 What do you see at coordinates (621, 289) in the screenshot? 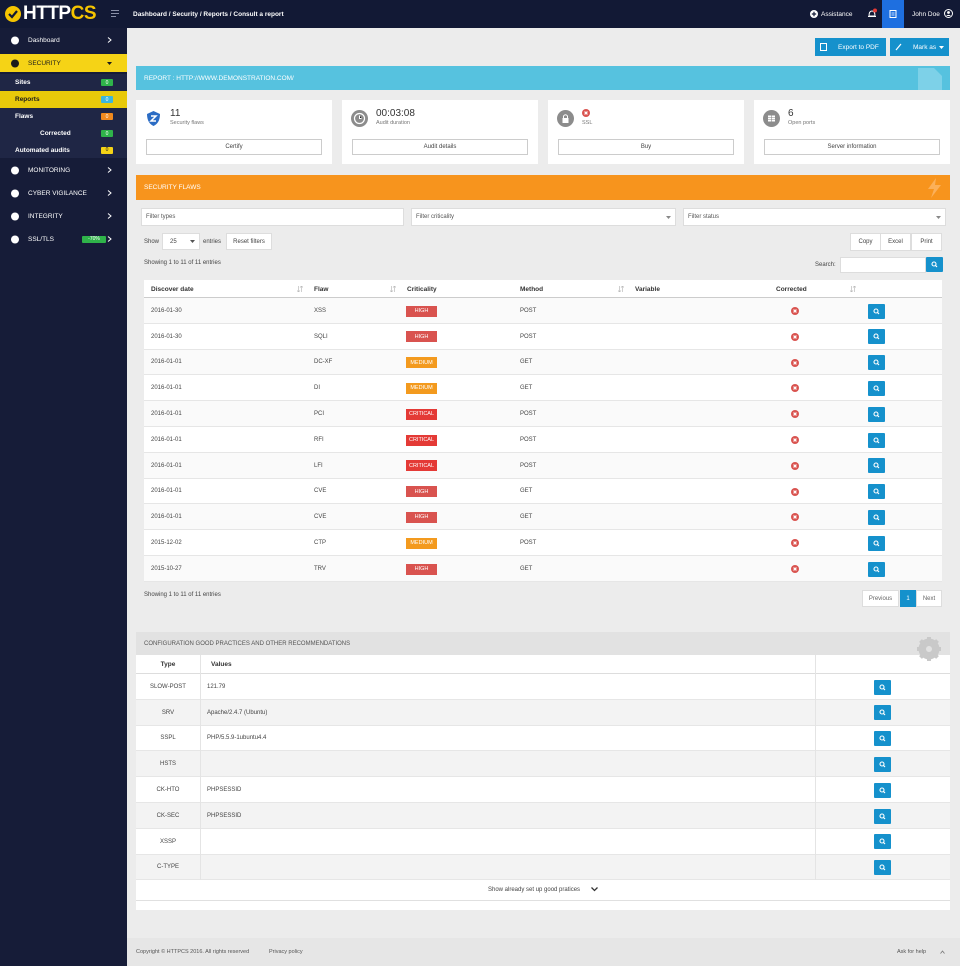
I see `sort-icon` at bounding box center [621, 289].